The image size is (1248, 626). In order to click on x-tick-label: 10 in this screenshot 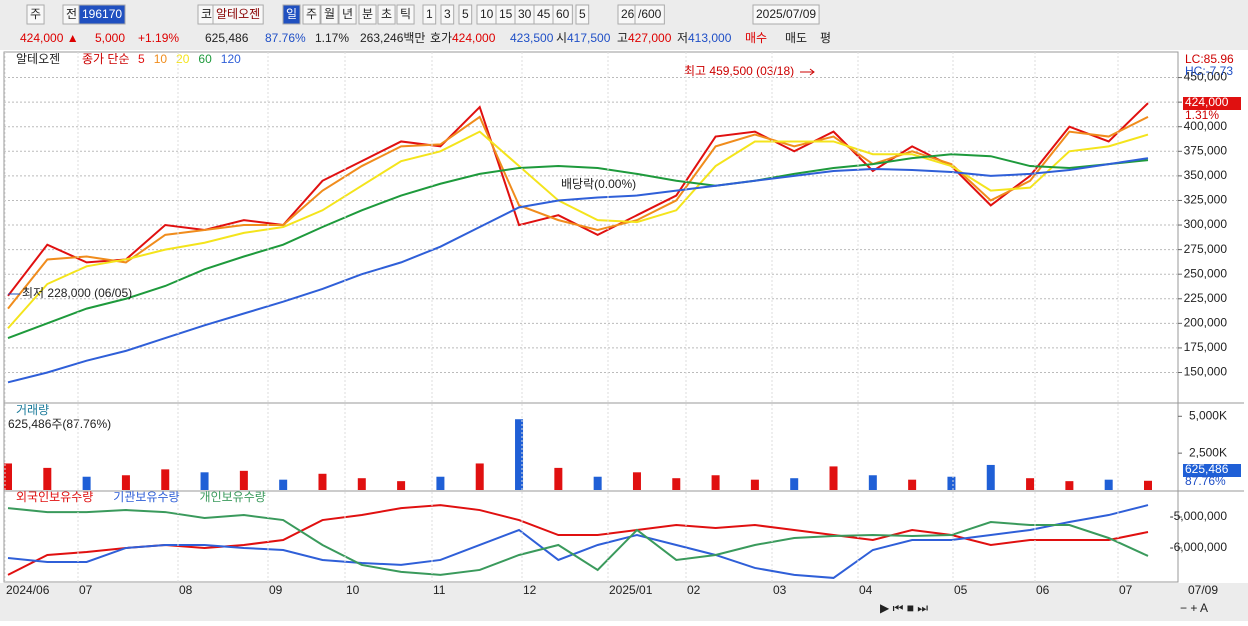, I will do `click(353, 590)`.